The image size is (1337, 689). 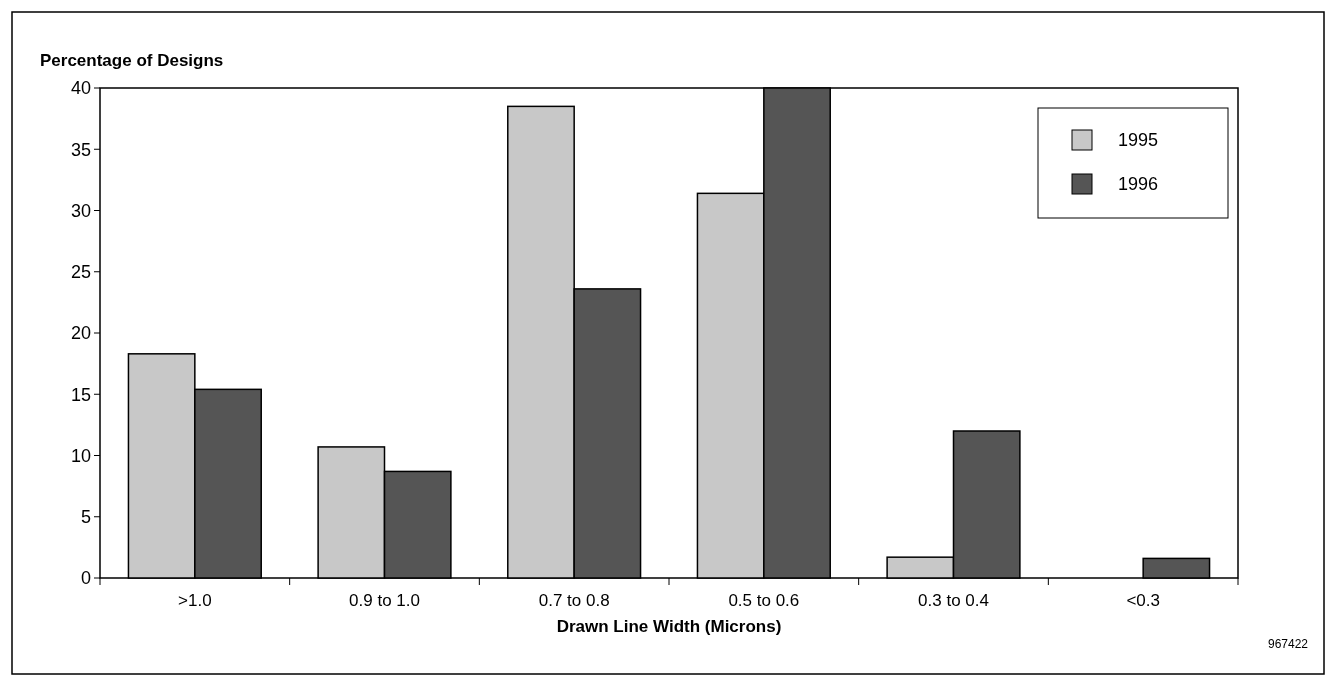 I want to click on y-tick-label: 25, so click(x=80, y=272).